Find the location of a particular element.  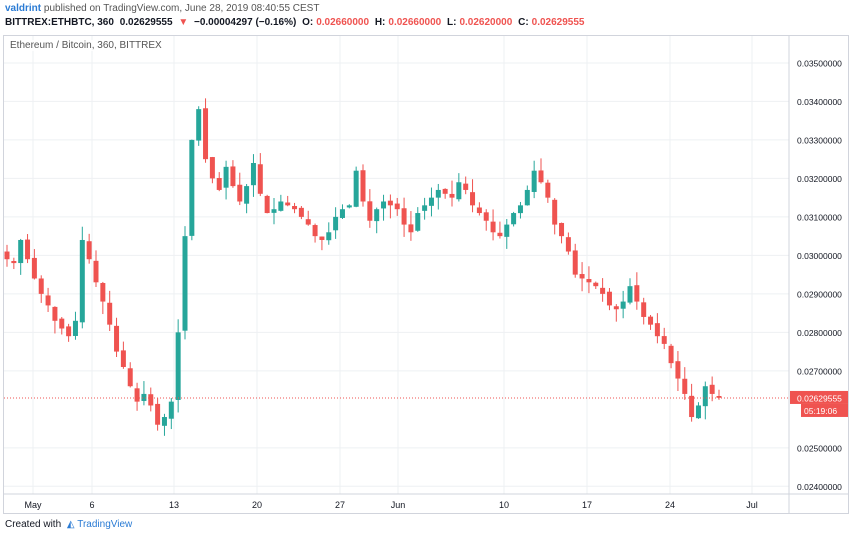

tradingview-logo-icon: ◭ TradingView is located at coordinates (99, 524).